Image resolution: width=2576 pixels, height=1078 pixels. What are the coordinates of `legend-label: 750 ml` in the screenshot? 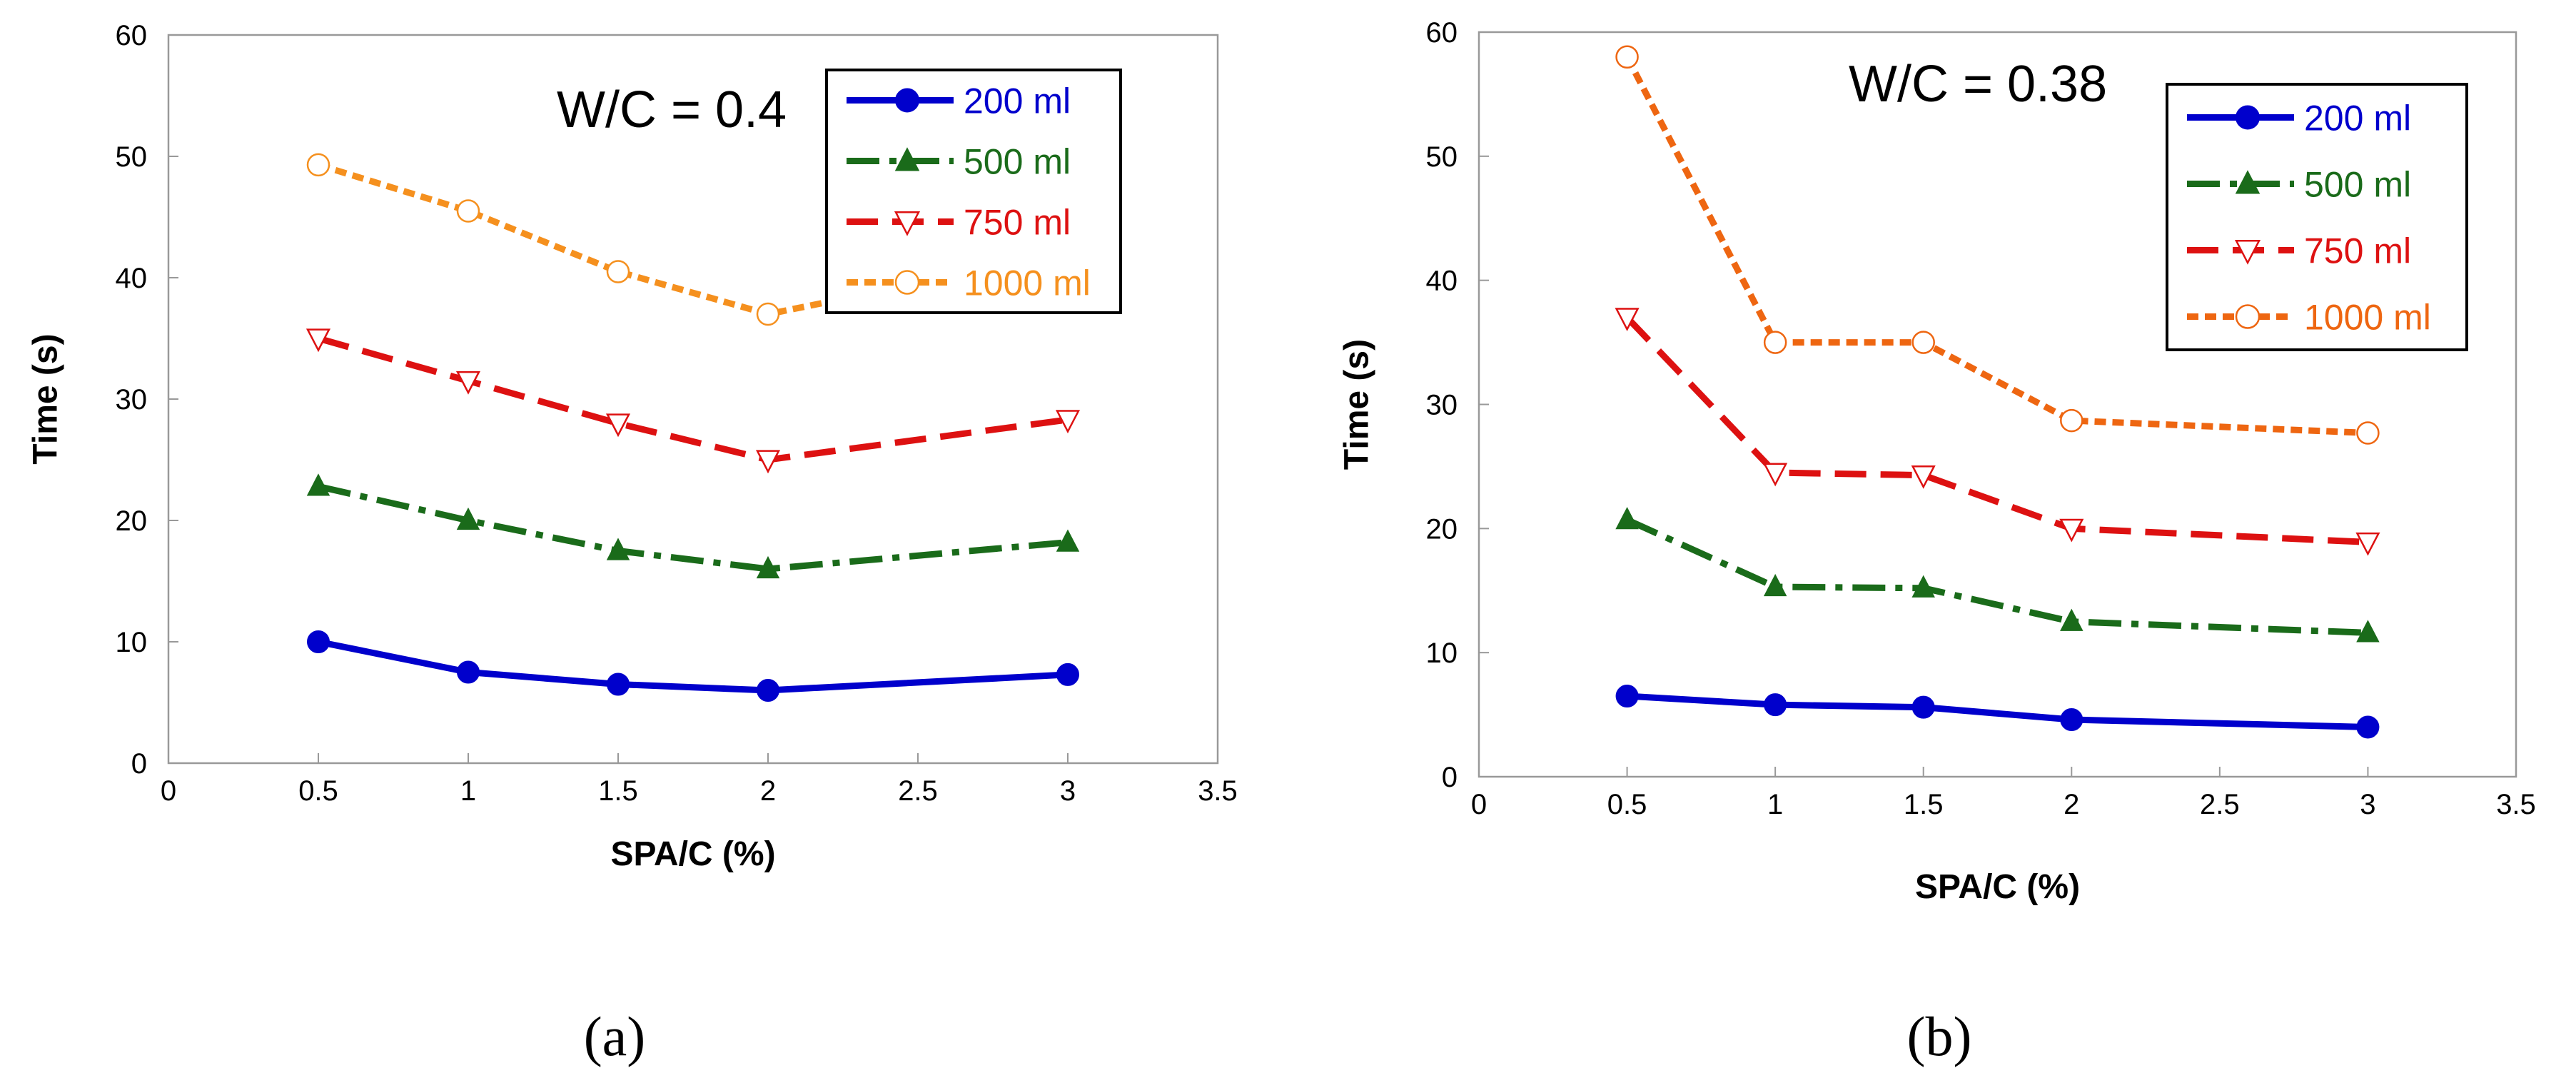 It's located at (2357, 251).